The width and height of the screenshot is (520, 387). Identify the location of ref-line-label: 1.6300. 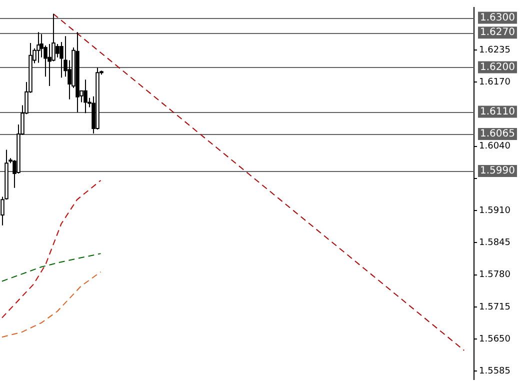
(497, 18).